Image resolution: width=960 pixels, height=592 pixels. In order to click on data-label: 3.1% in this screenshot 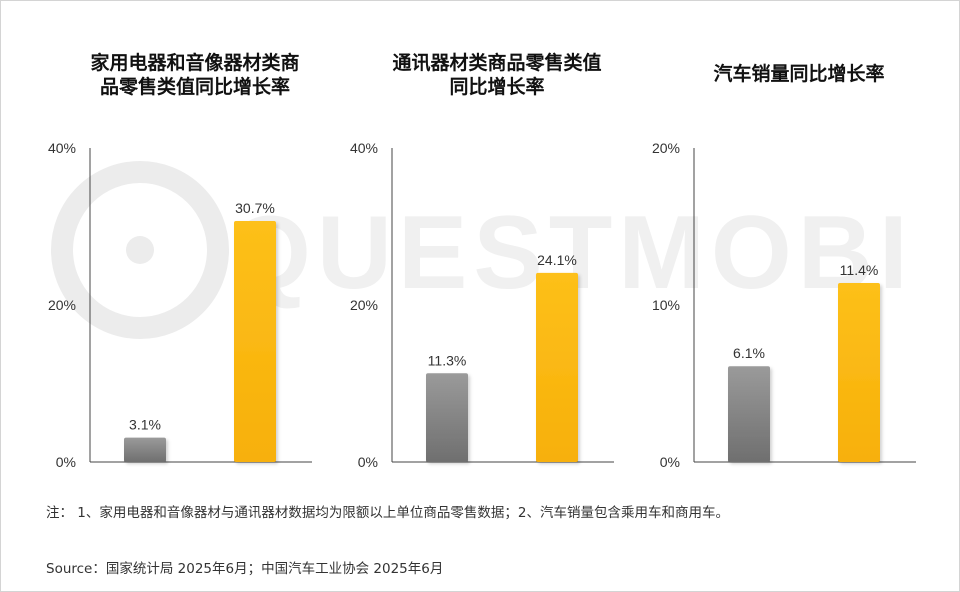, I will do `click(145, 425)`.